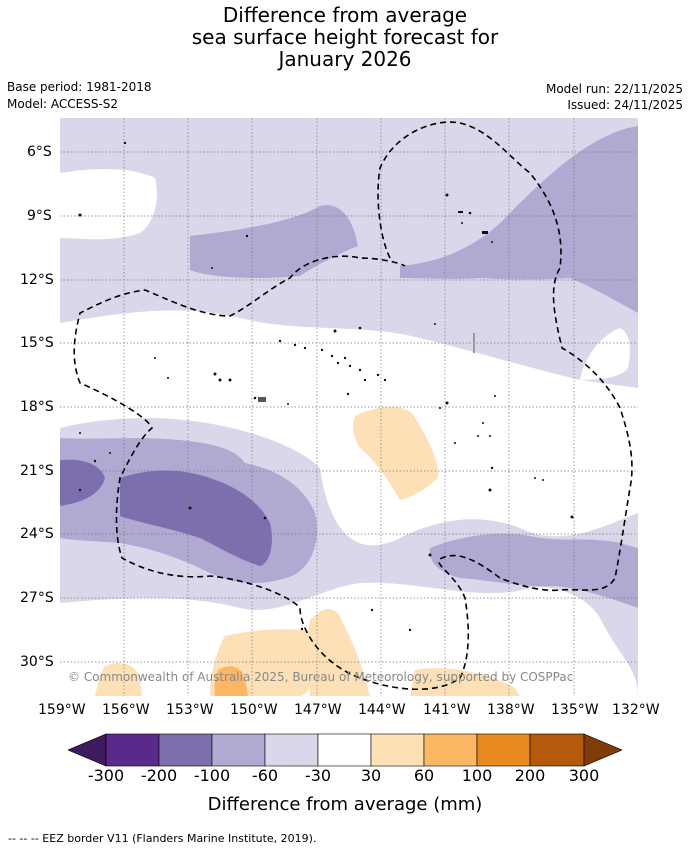 This screenshot has width=690, height=850. I want to click on colorbar-tick-label: -300, so click(106, 775).